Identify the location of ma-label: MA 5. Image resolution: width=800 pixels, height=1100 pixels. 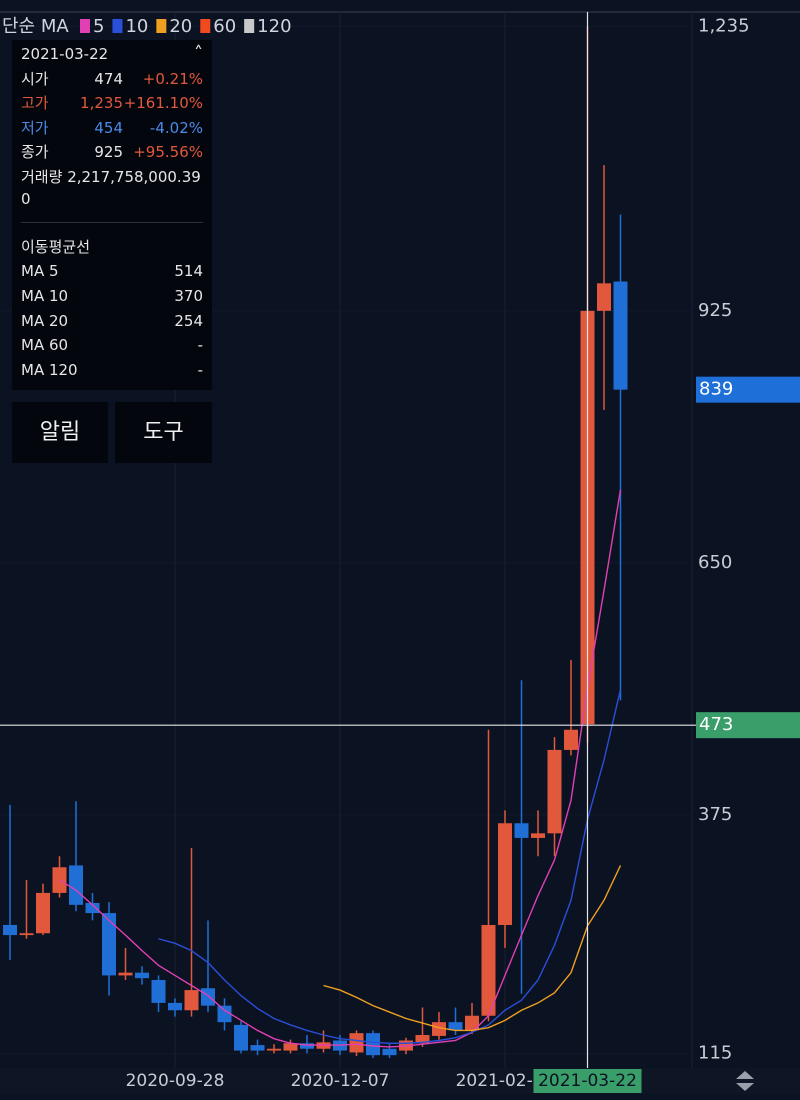
(40, 271).